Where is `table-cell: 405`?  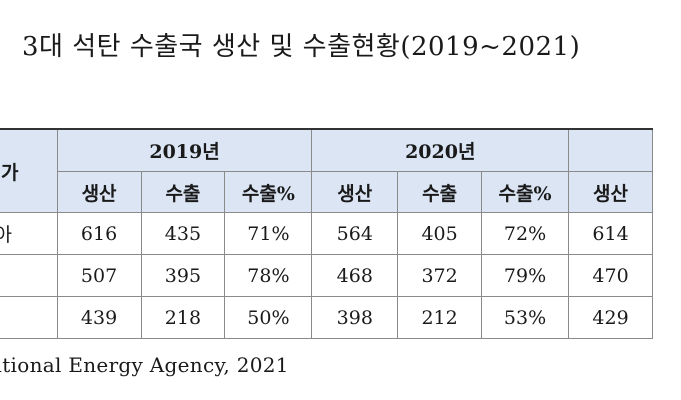
table-cell: 405 is located at coordinates (440, 233).